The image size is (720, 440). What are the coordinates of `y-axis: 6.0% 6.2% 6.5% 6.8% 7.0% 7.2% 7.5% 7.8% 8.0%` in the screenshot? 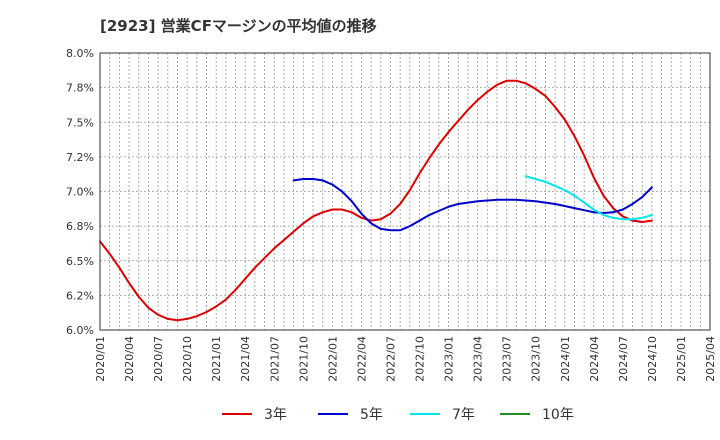 It's located at (80, 192).